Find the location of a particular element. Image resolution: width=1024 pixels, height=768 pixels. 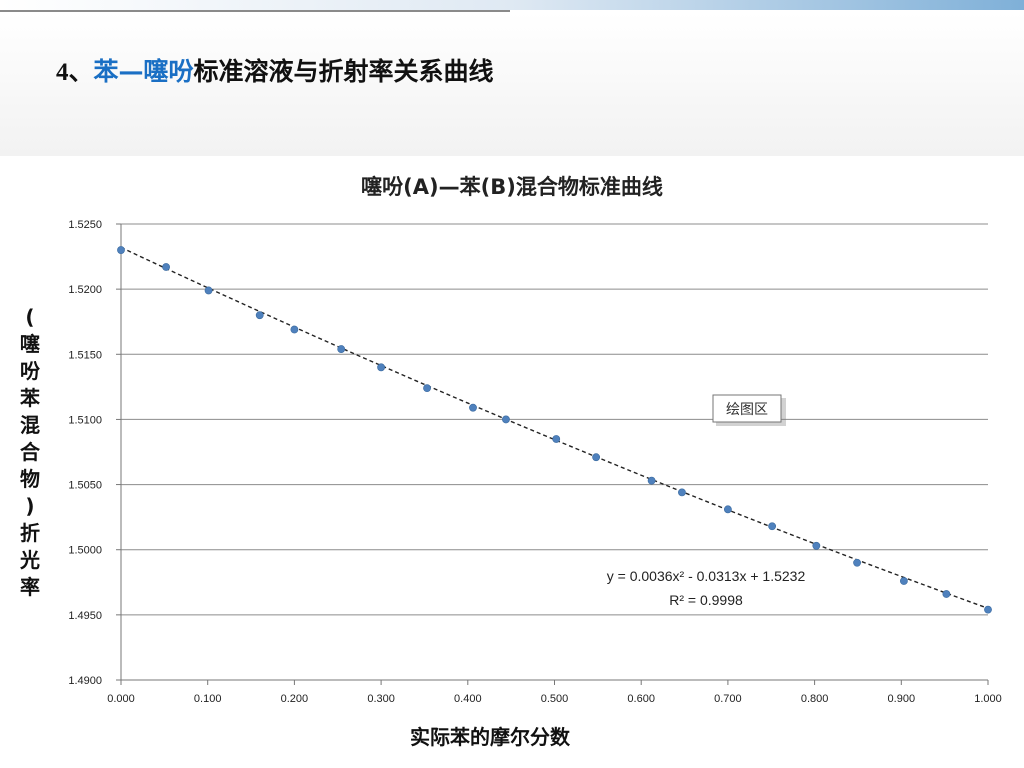

chart-title: 噻吩(A)—苯(B)混合物标准曲线 is located at coordinates (512, 187).